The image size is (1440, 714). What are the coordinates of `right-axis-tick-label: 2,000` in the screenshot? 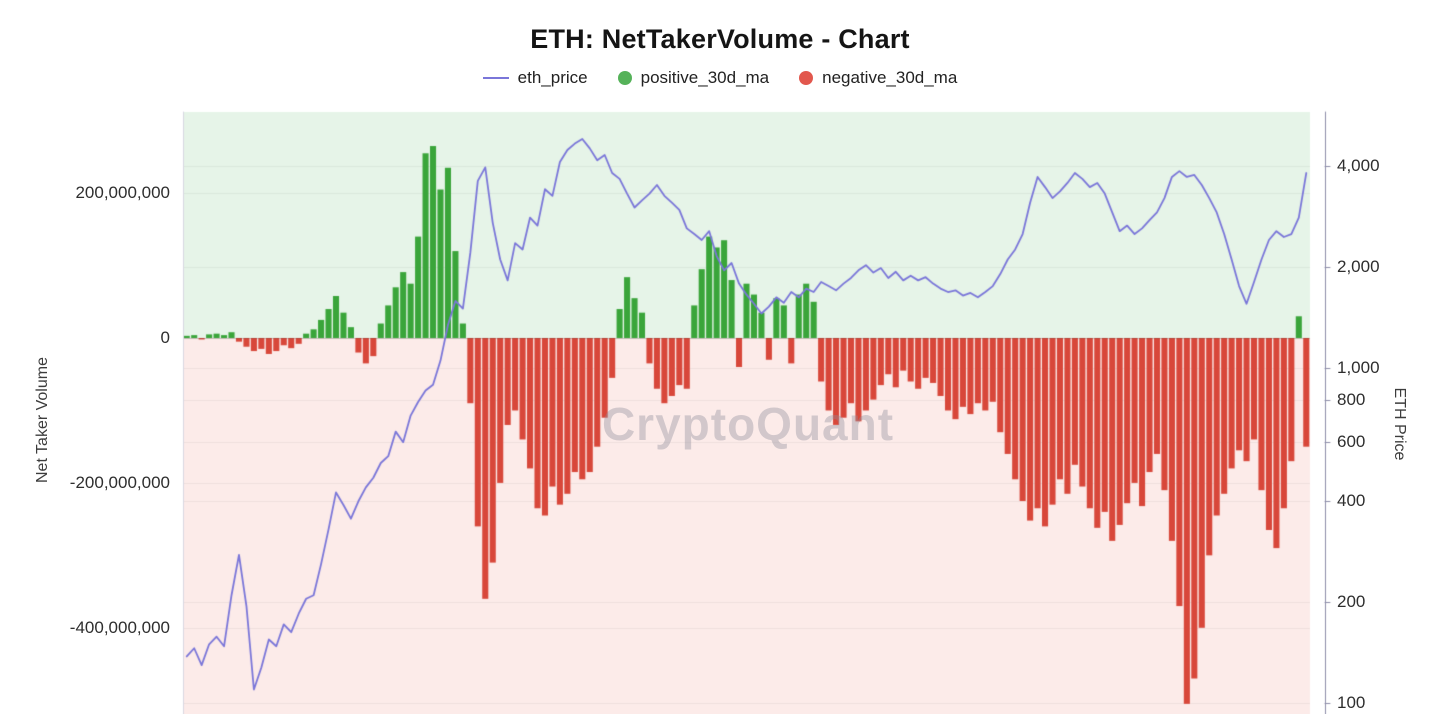 It's located at (1358, 266).